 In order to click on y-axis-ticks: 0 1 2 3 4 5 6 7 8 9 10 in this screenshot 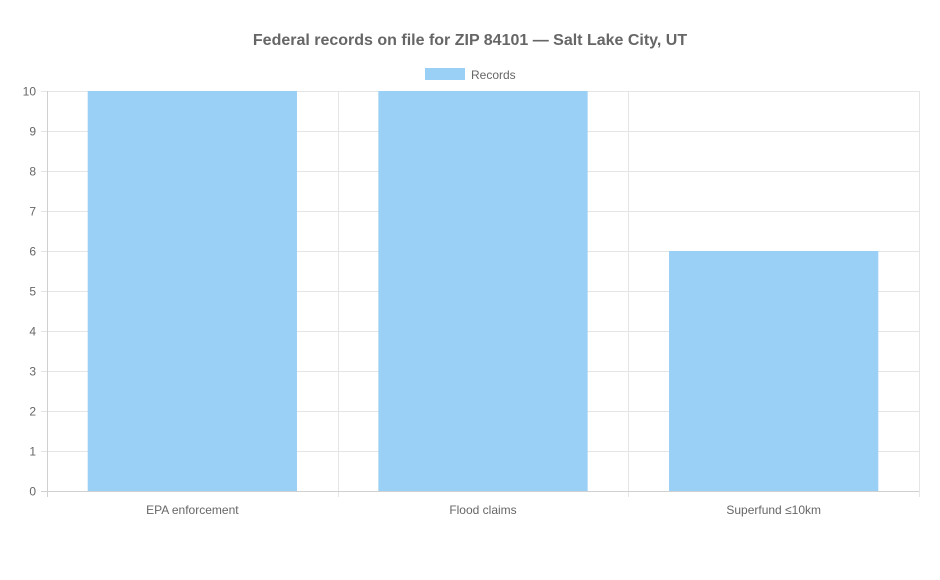, I will do `click(30, 292)`.